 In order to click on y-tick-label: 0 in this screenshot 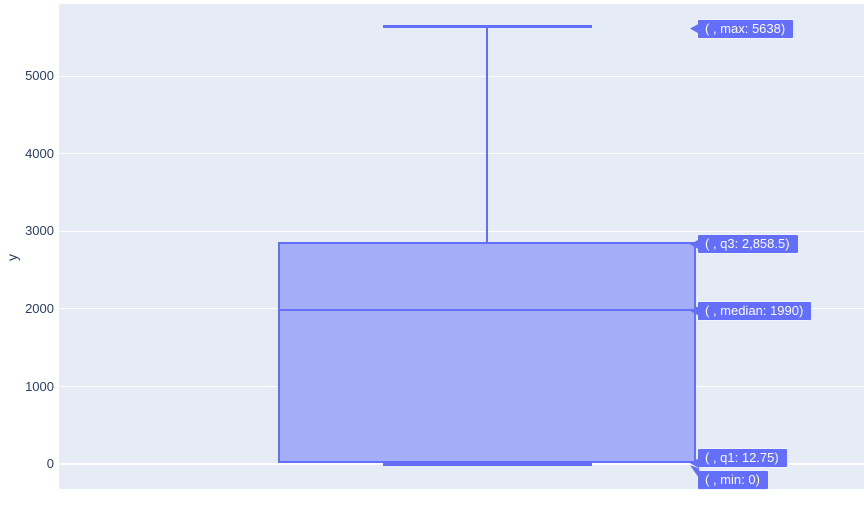, I will do `click(50, 464)`.